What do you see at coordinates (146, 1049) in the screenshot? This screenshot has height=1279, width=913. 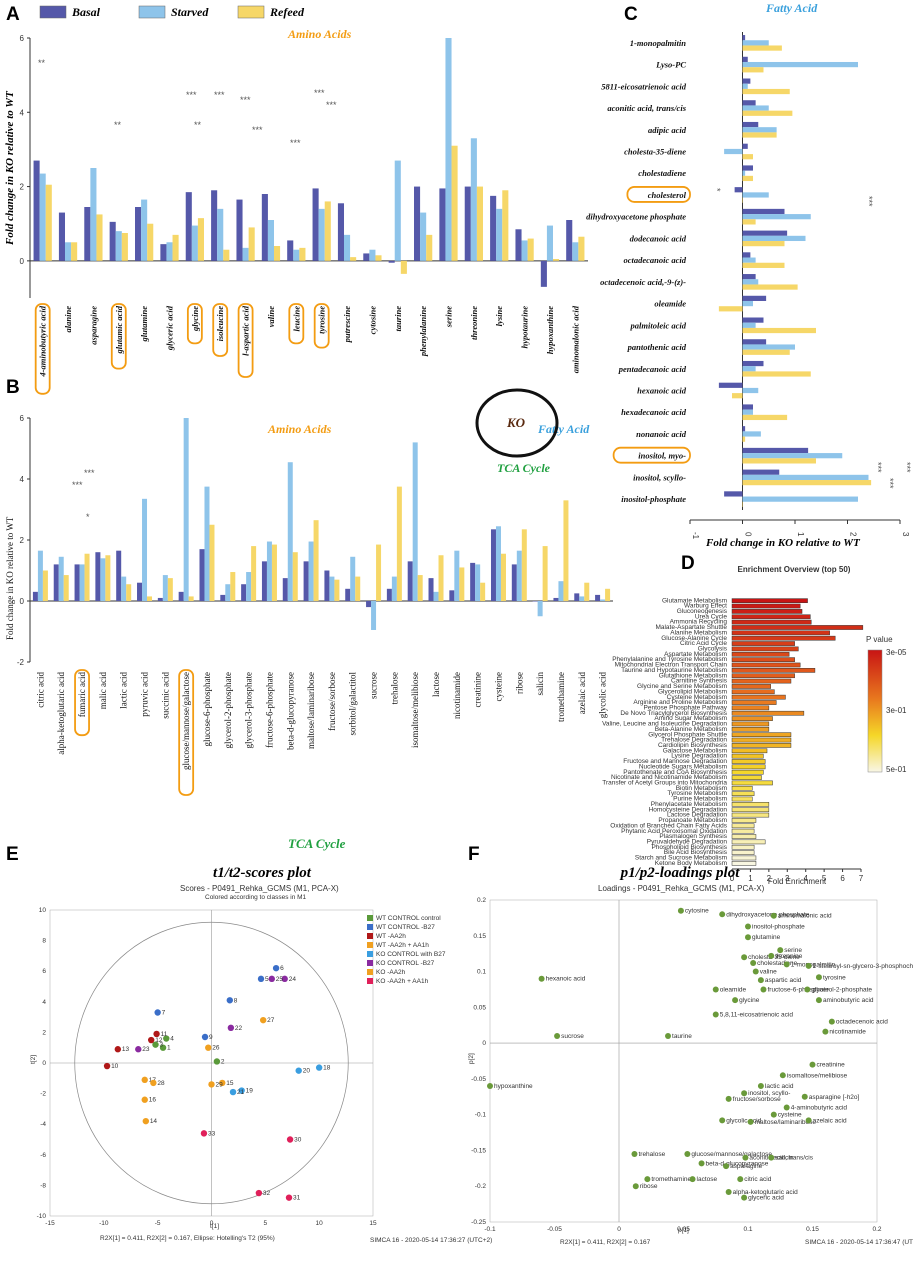 I see `score-point-label: 23` at bounding box center [146, 1049].